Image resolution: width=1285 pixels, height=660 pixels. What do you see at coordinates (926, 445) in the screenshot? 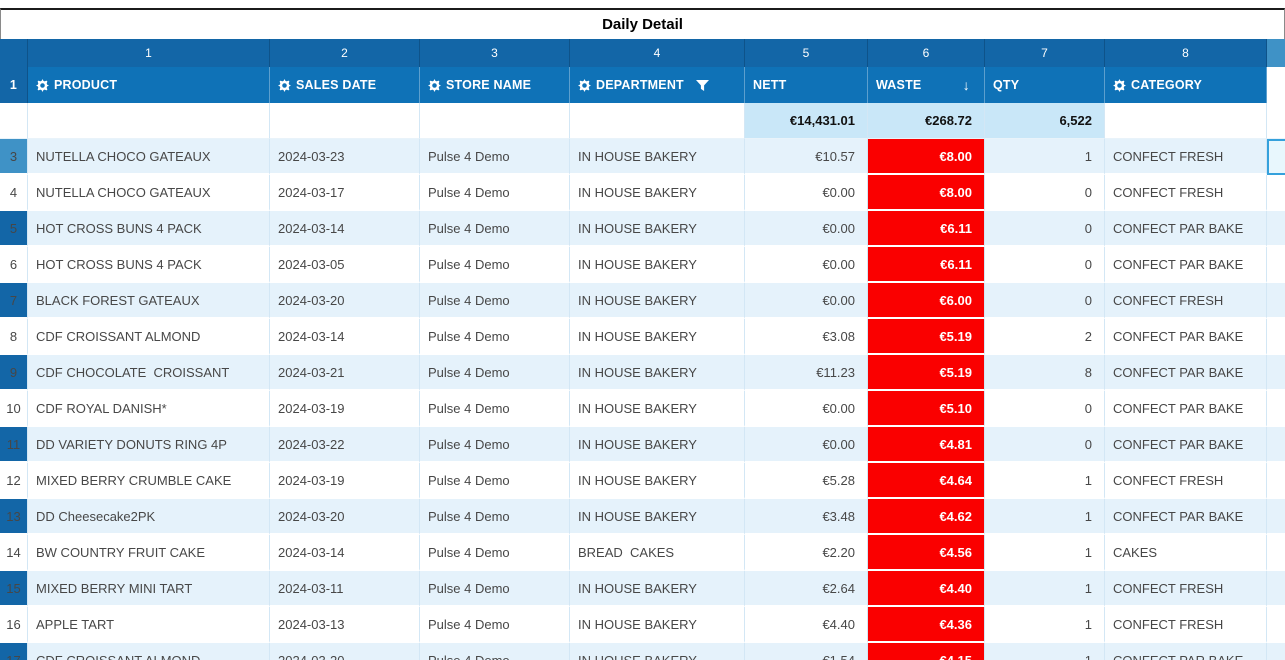
I see `cell-waste: €4.81` at bounding box center [926, 445].